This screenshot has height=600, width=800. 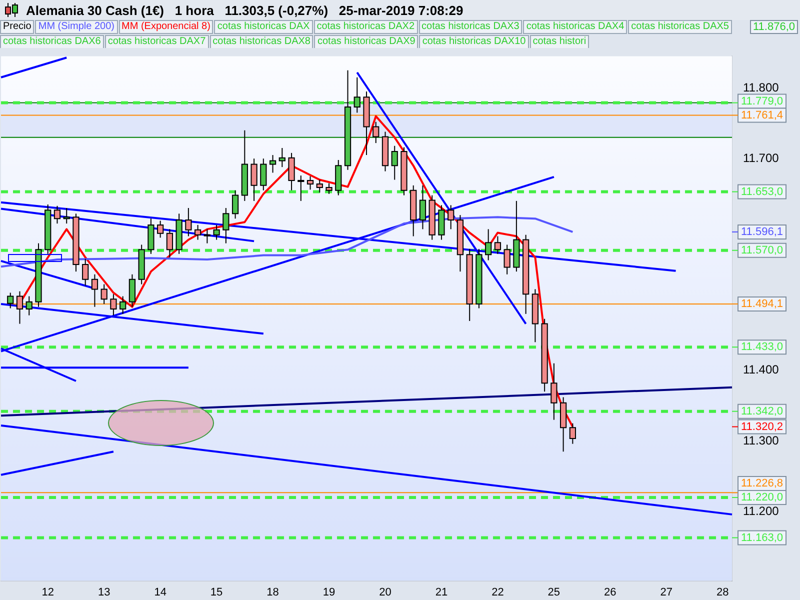 I want to click on x-tick-label: 21, so click(x=441, y=592).